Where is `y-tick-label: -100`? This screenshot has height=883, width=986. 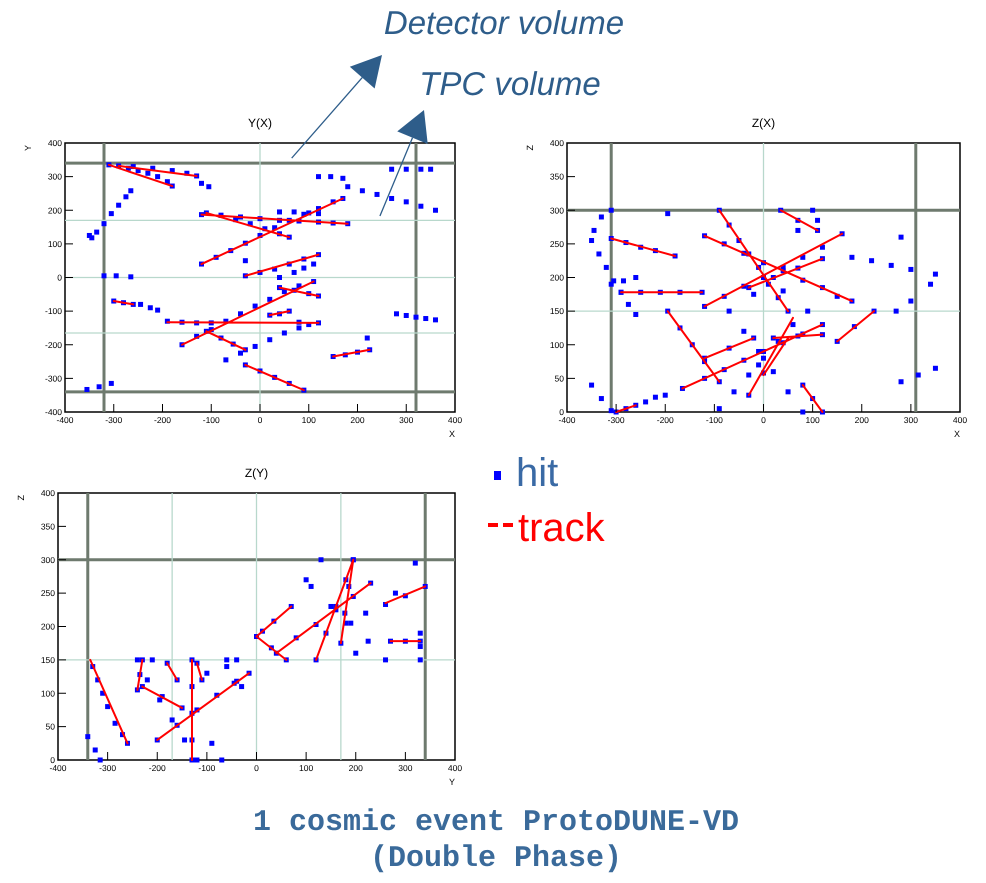 y-tick-label: -100 is located at coordinates (53, 311).